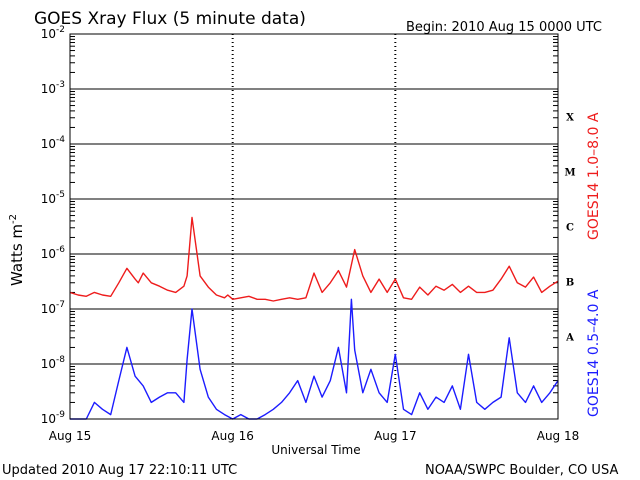  I want to click on x-tick-labels: Aug 15 Aug 16 Aug 17 Aug 18, so click(314, 436).